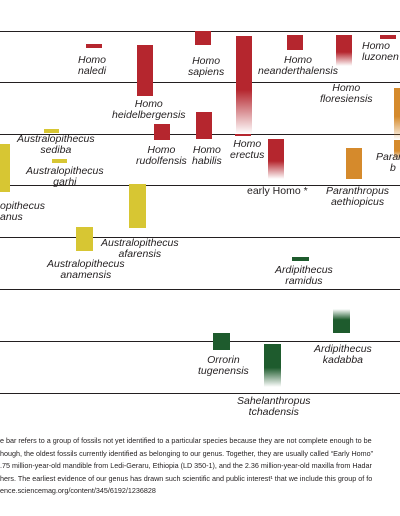 This screenshot has width=400, height=516. What do you see at coordinates (247, 149) in the screenshot?
I see `homo-erectus-label: Homo erectus` at bounding box center [247, 149].